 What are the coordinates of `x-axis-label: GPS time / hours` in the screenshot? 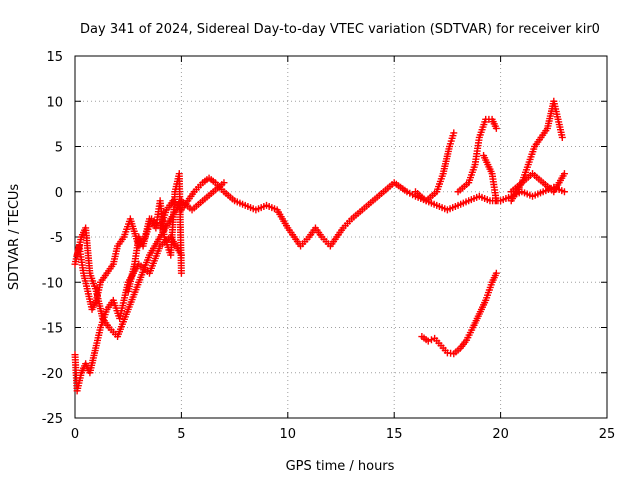 It's located at (340, 466).